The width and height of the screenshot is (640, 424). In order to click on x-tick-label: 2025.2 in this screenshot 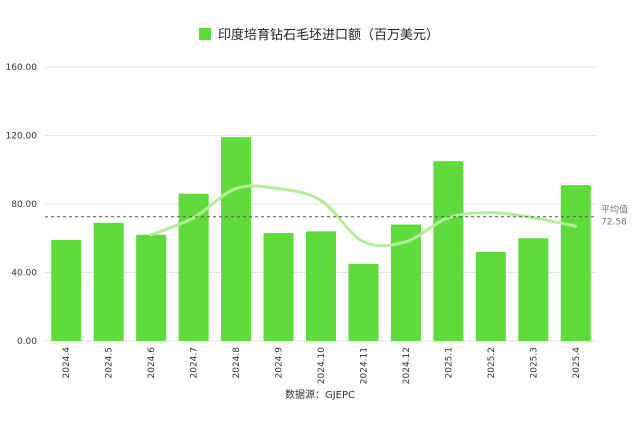, I will do `click(492, 363)`.